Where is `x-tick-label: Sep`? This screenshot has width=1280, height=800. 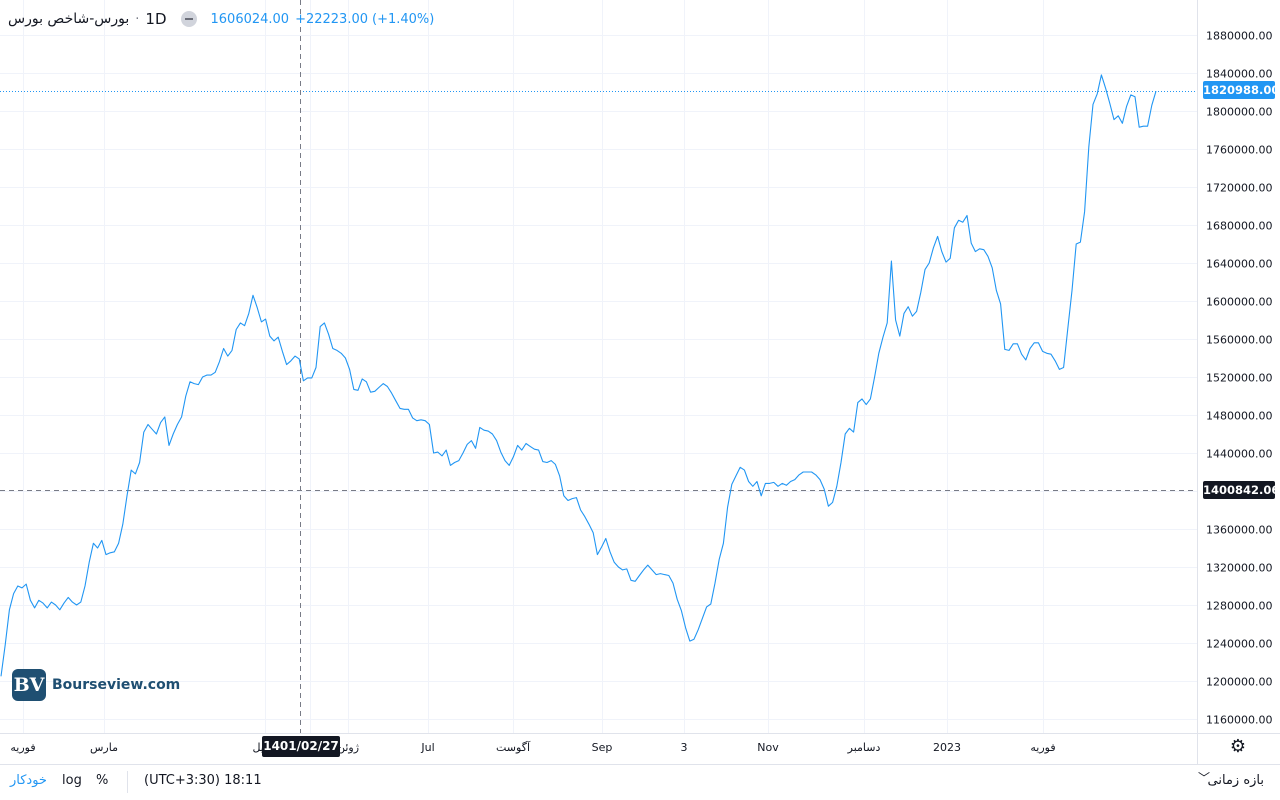 x-tick-label: Sep is located at coordinates (602, 747).